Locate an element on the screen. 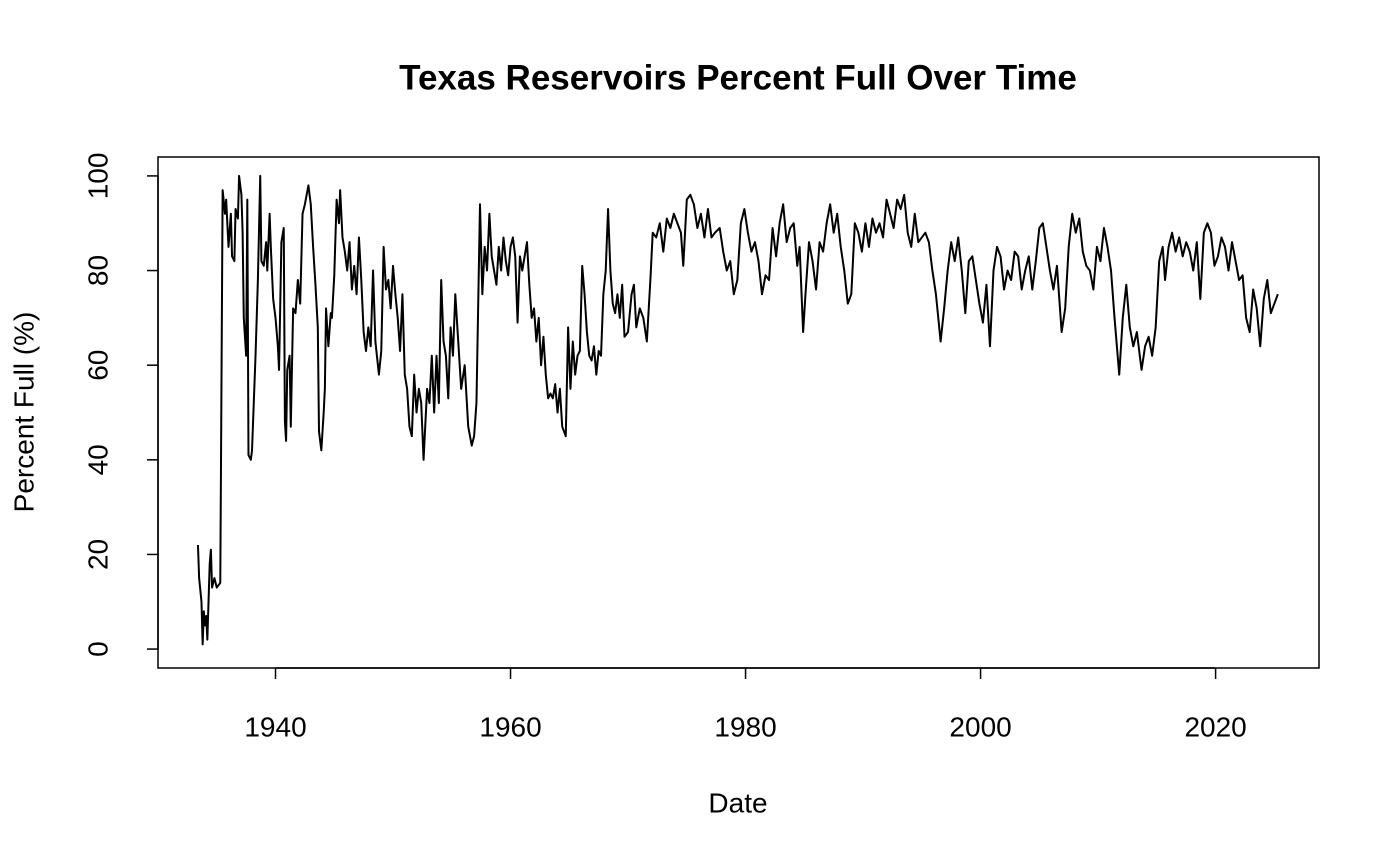  y-tick-label: 20 is located at coordinates (97, 554).